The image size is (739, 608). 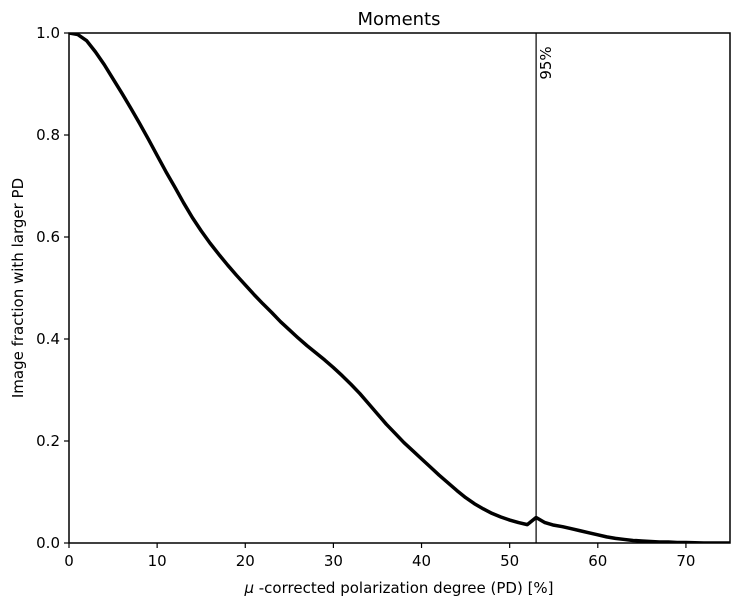 I want to click on x-tick-label: 70, so click(x=685, y=561).